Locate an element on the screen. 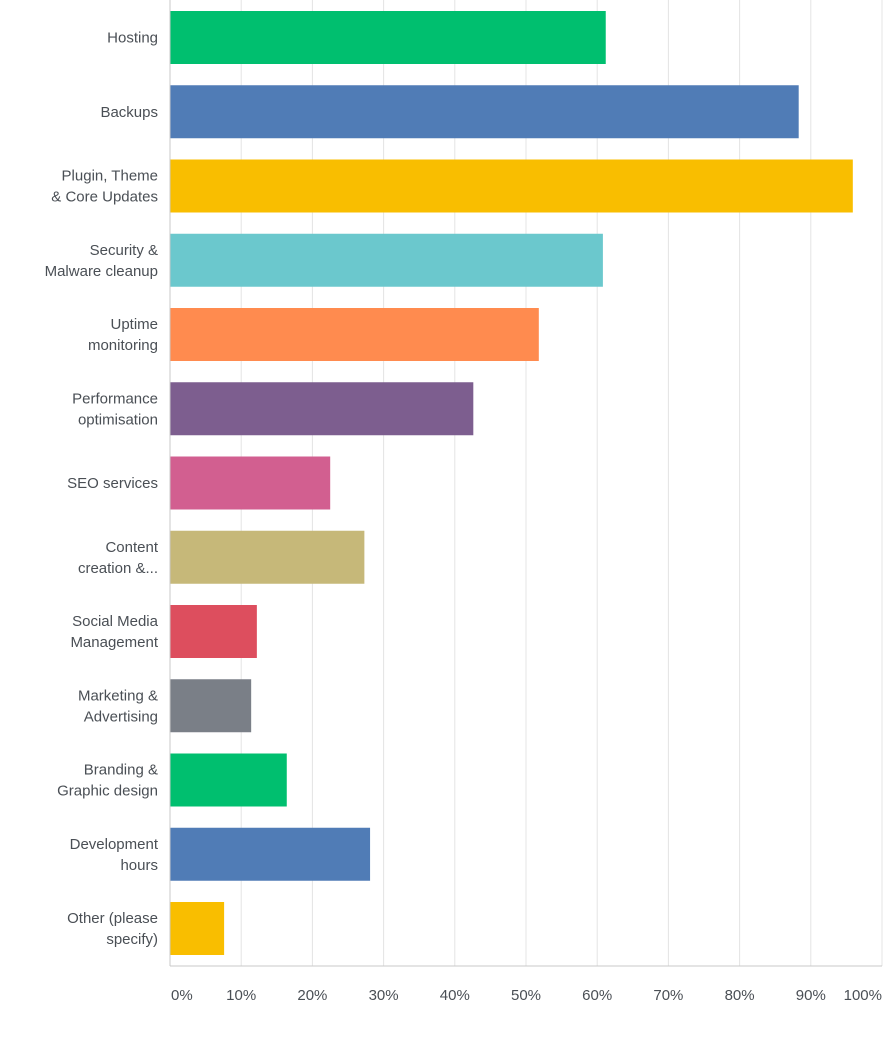  category-label-8: Social Media Management is located at coordinates (114, 632).